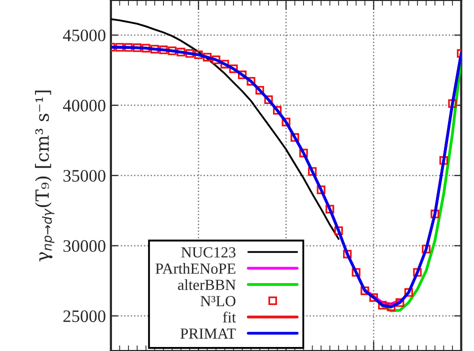 The height and width of the screenshot is (351, 474). What do you see at coordinates (229, 317) in the screenshot?
I see `legend-label: fit` at bounding box center [229, 317].